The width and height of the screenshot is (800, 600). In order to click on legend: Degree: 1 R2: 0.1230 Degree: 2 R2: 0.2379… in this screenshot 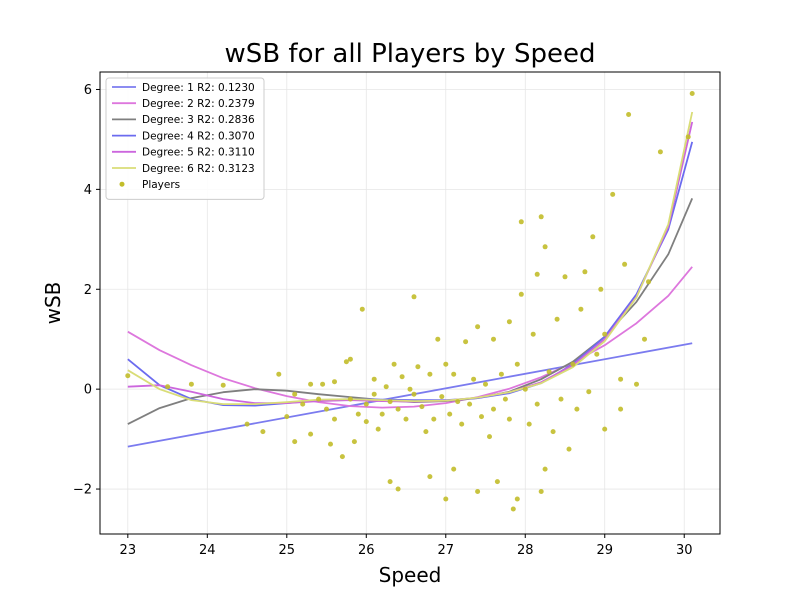, I will do `click(185, 138)`.